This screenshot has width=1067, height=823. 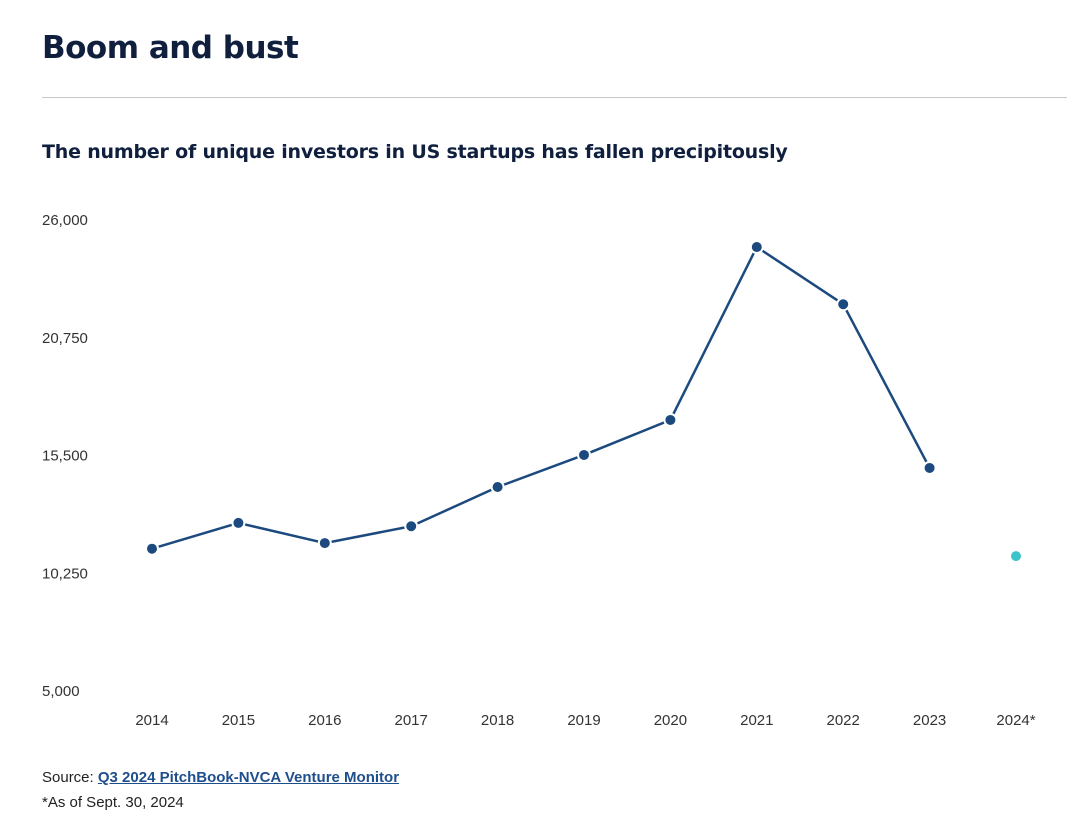 I want to click on x-tick-label: 2016, so click(x=324, y=720).